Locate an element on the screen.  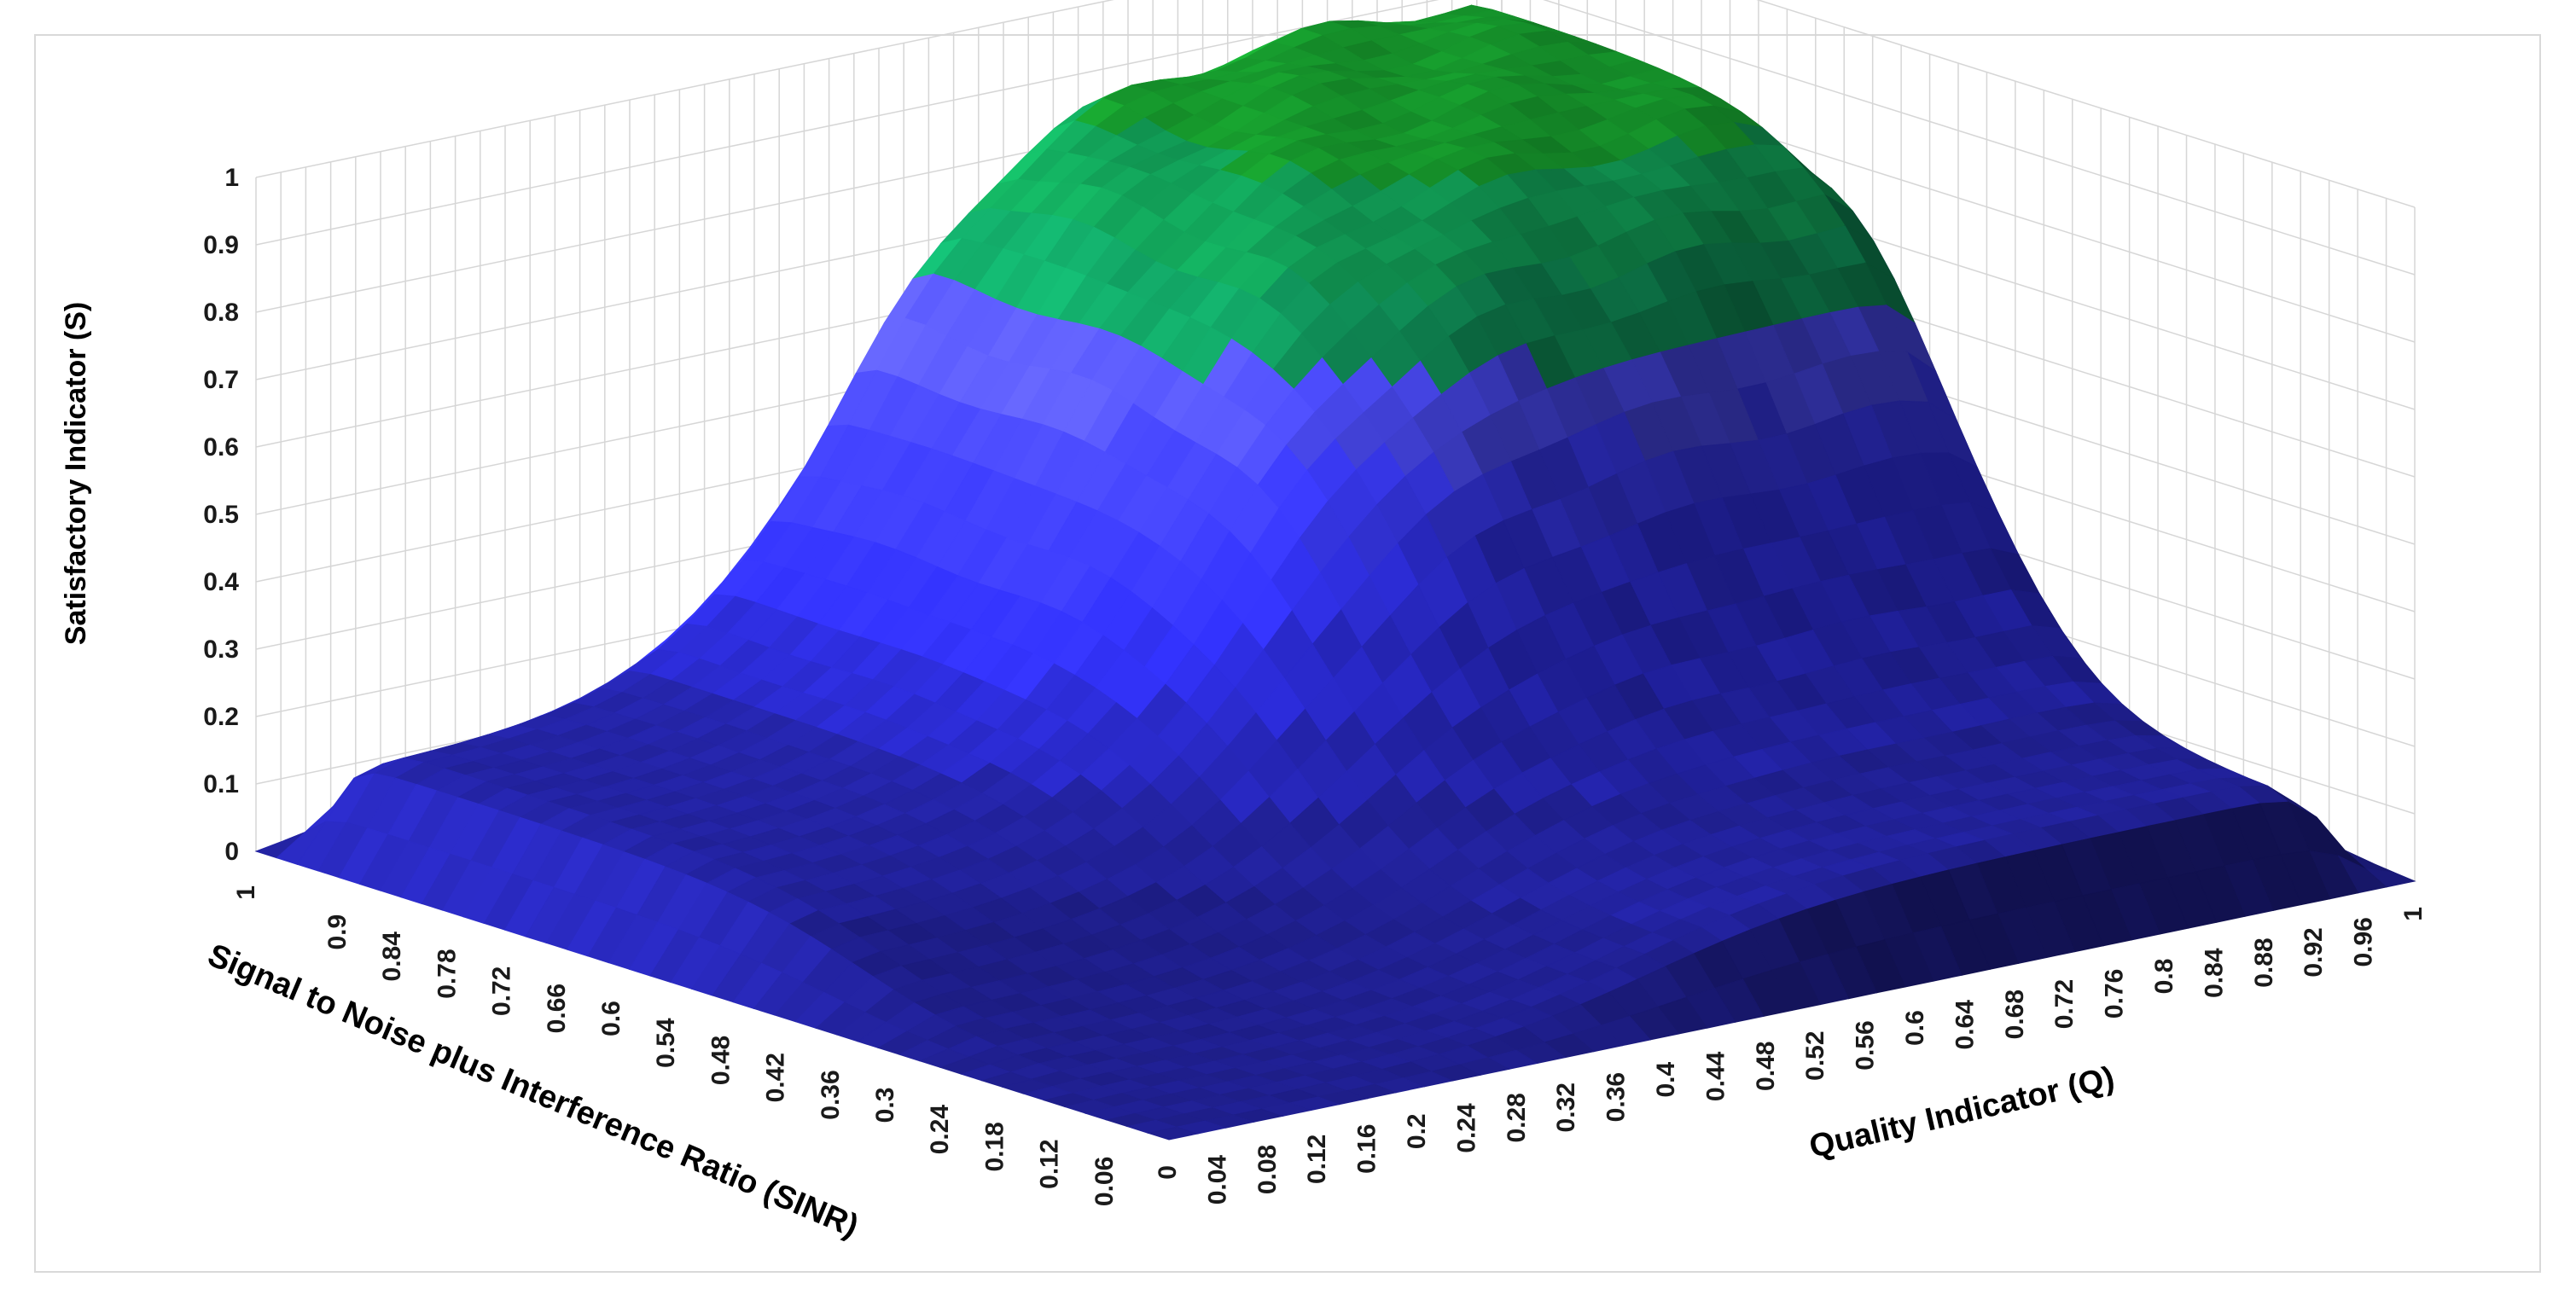
sinr-tick-label: 0.78 is located at coordinates (447, 973).